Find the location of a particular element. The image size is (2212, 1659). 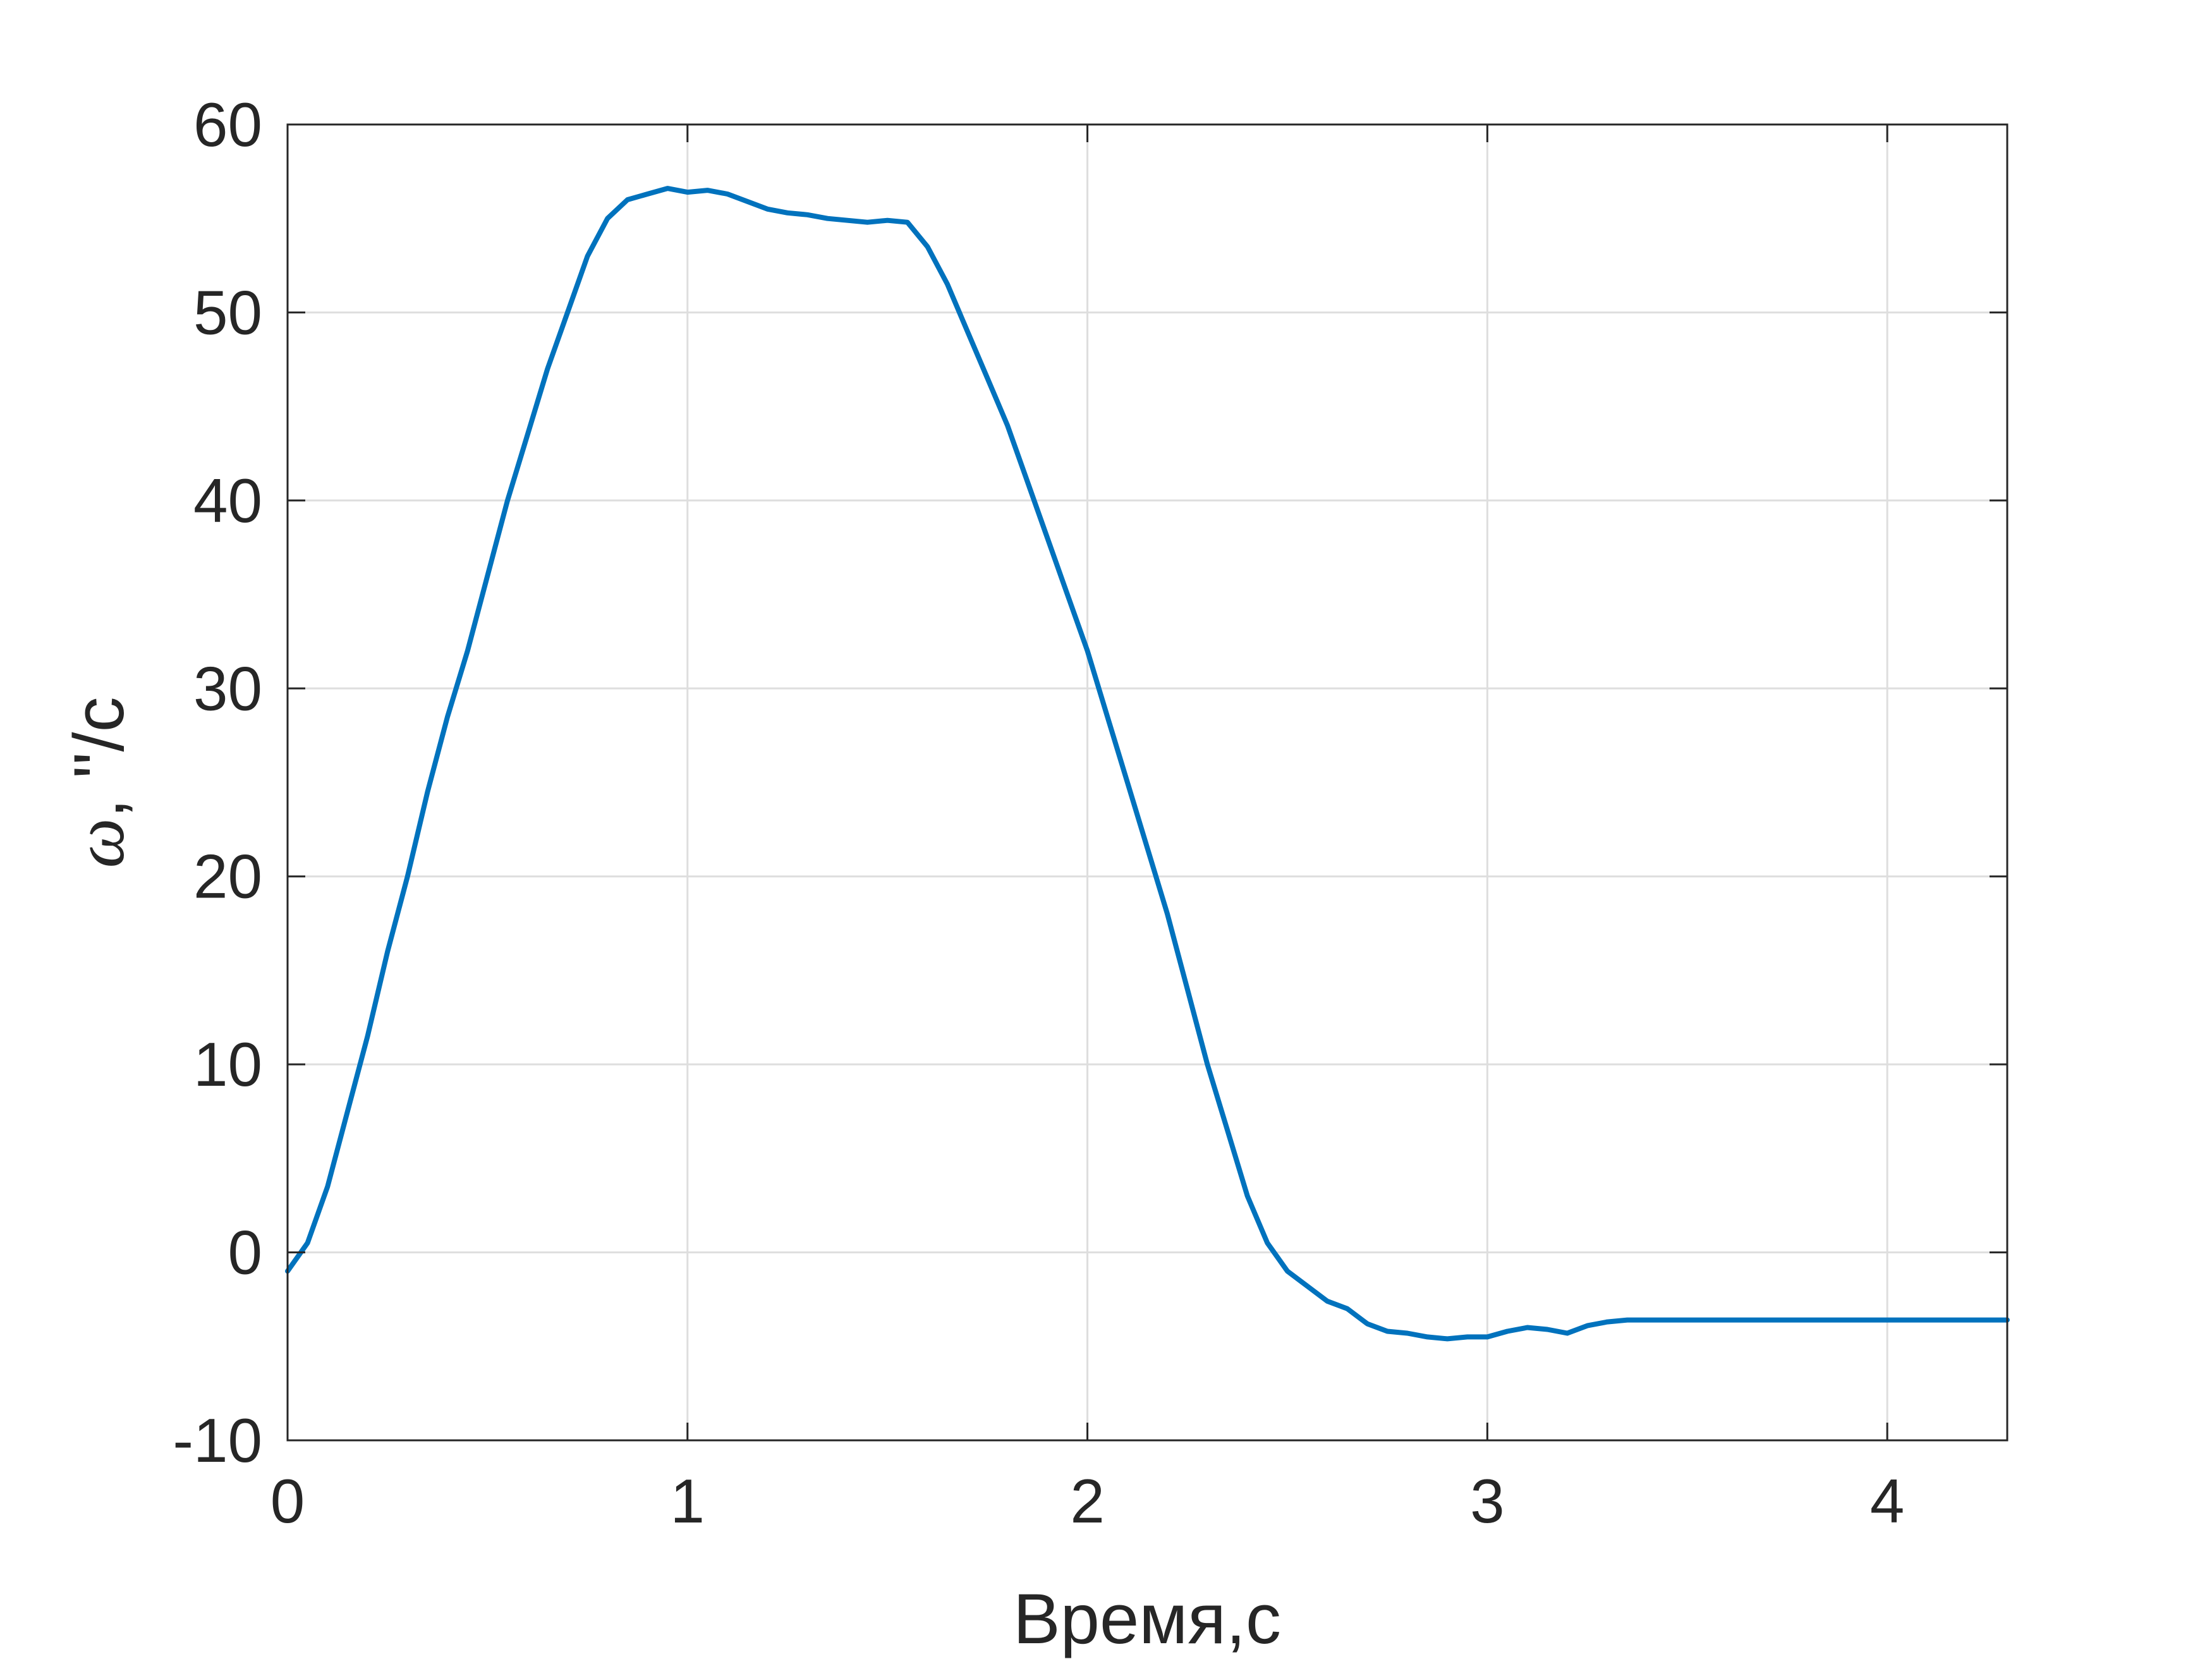

y-tick-label: 60 is located at coordinates (227, 125).